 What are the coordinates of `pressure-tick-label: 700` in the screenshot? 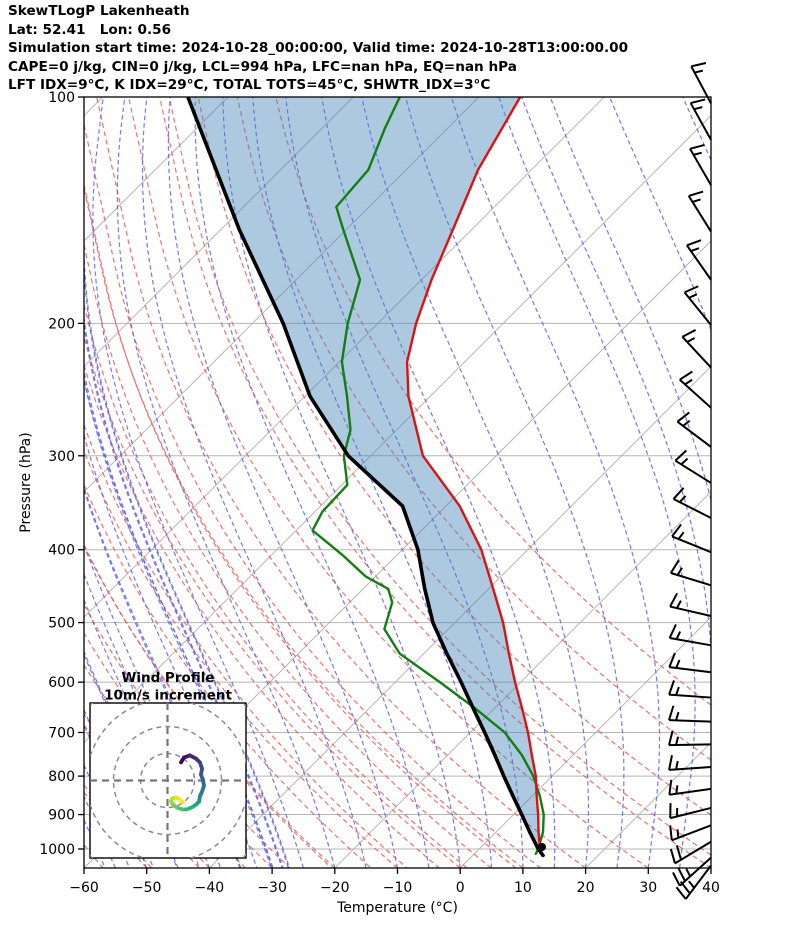 It's located at (61, 733).